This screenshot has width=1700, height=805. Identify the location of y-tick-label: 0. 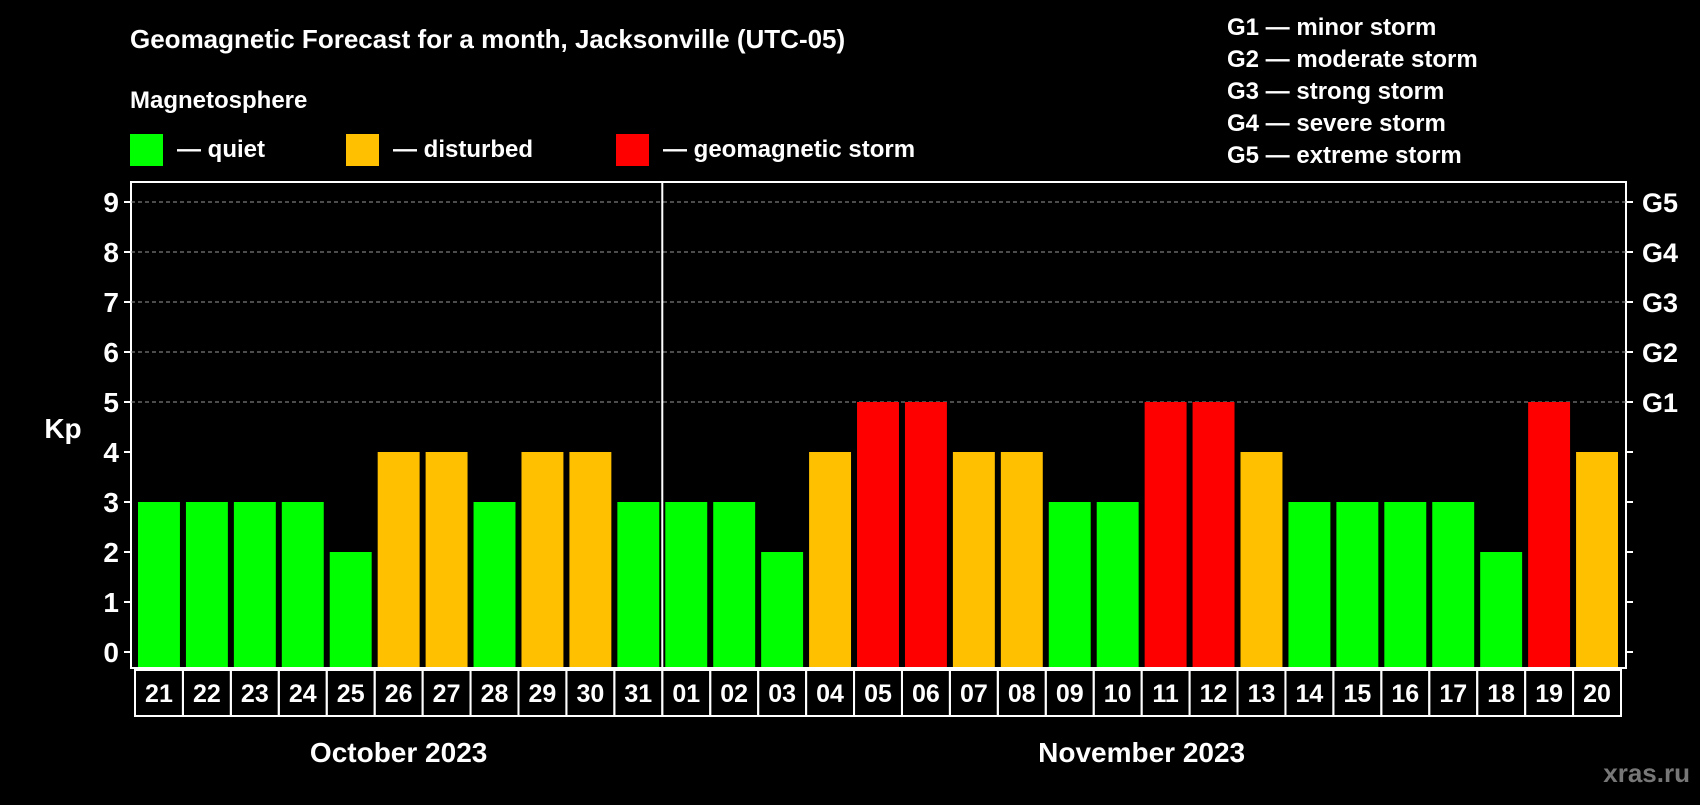
(111, 652).